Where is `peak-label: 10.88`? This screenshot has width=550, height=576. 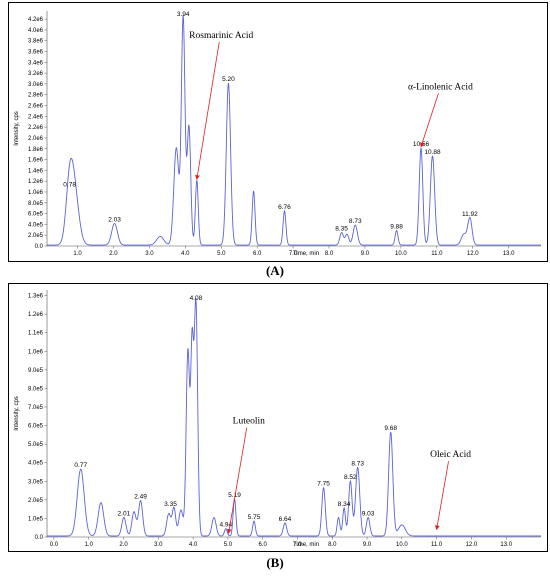 peak-label: 10.88 is located at coordinates (432, 152).